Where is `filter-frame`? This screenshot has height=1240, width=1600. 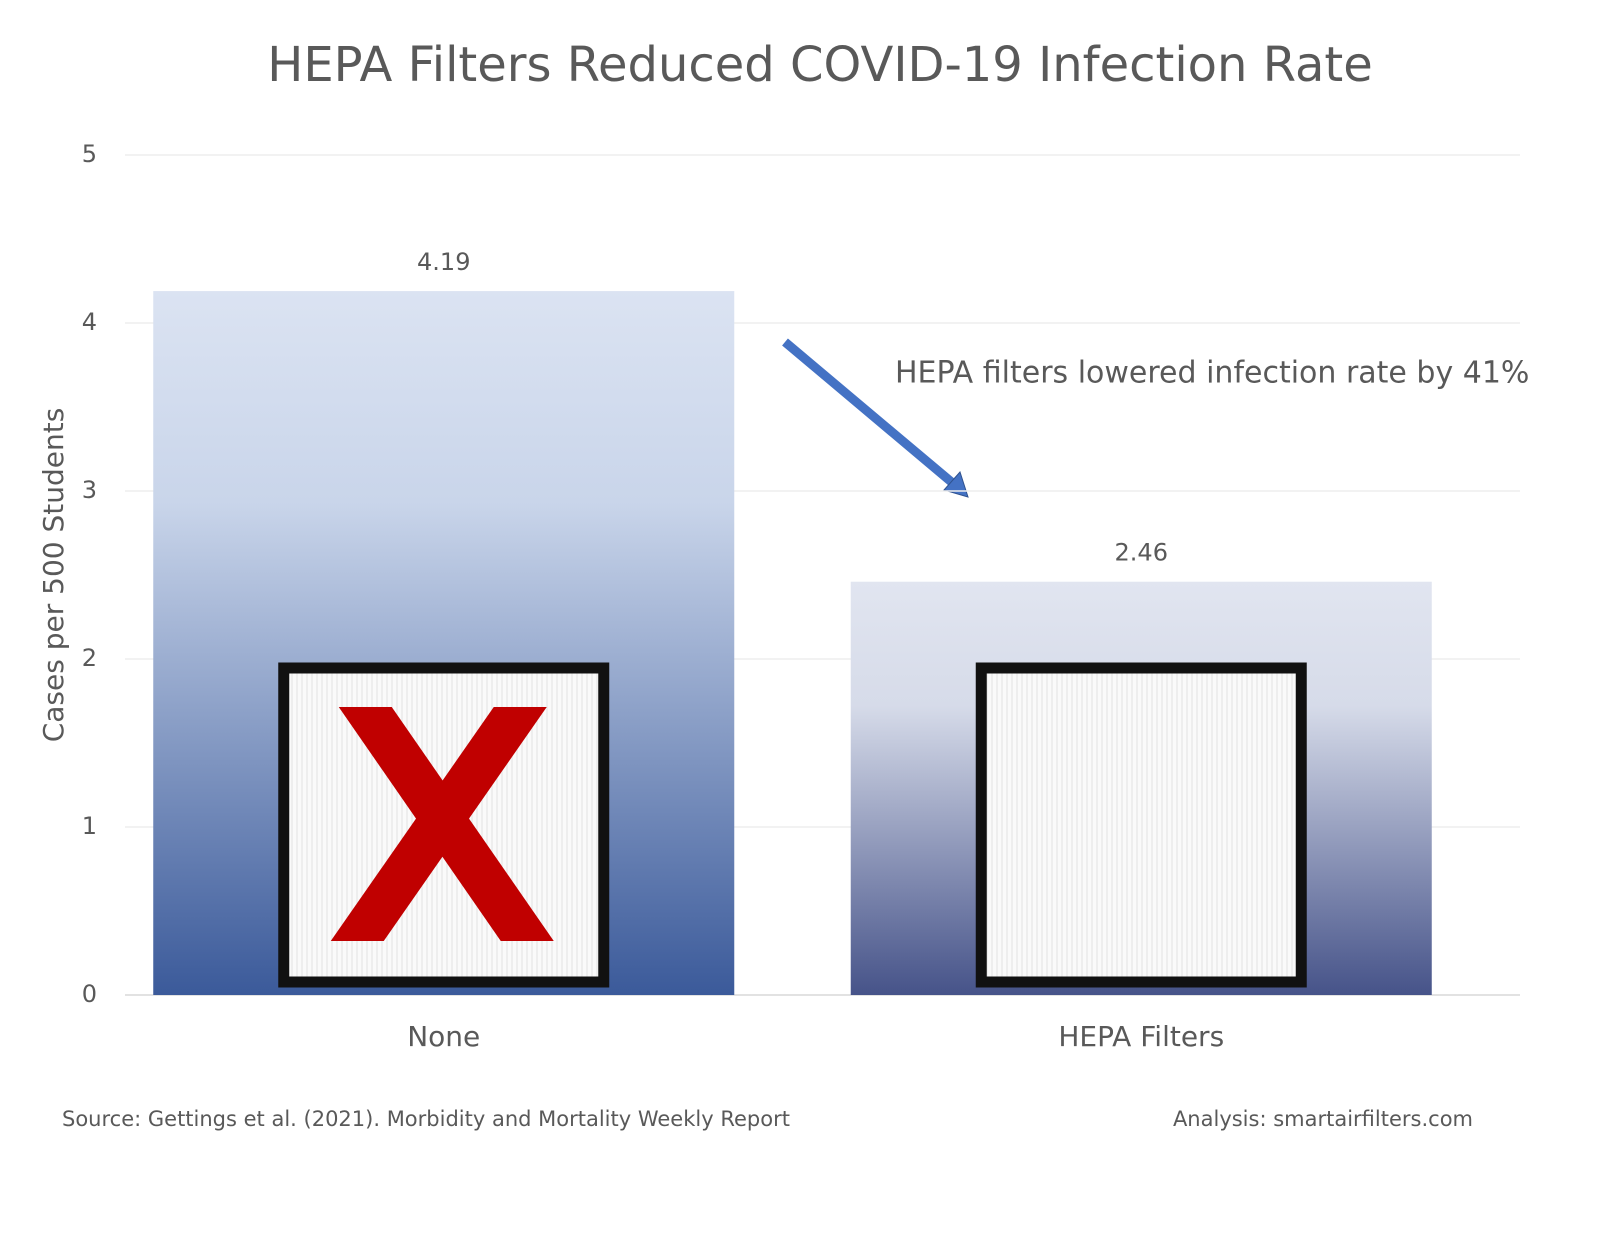 filter-frame is located at coordinates (1141, 825).